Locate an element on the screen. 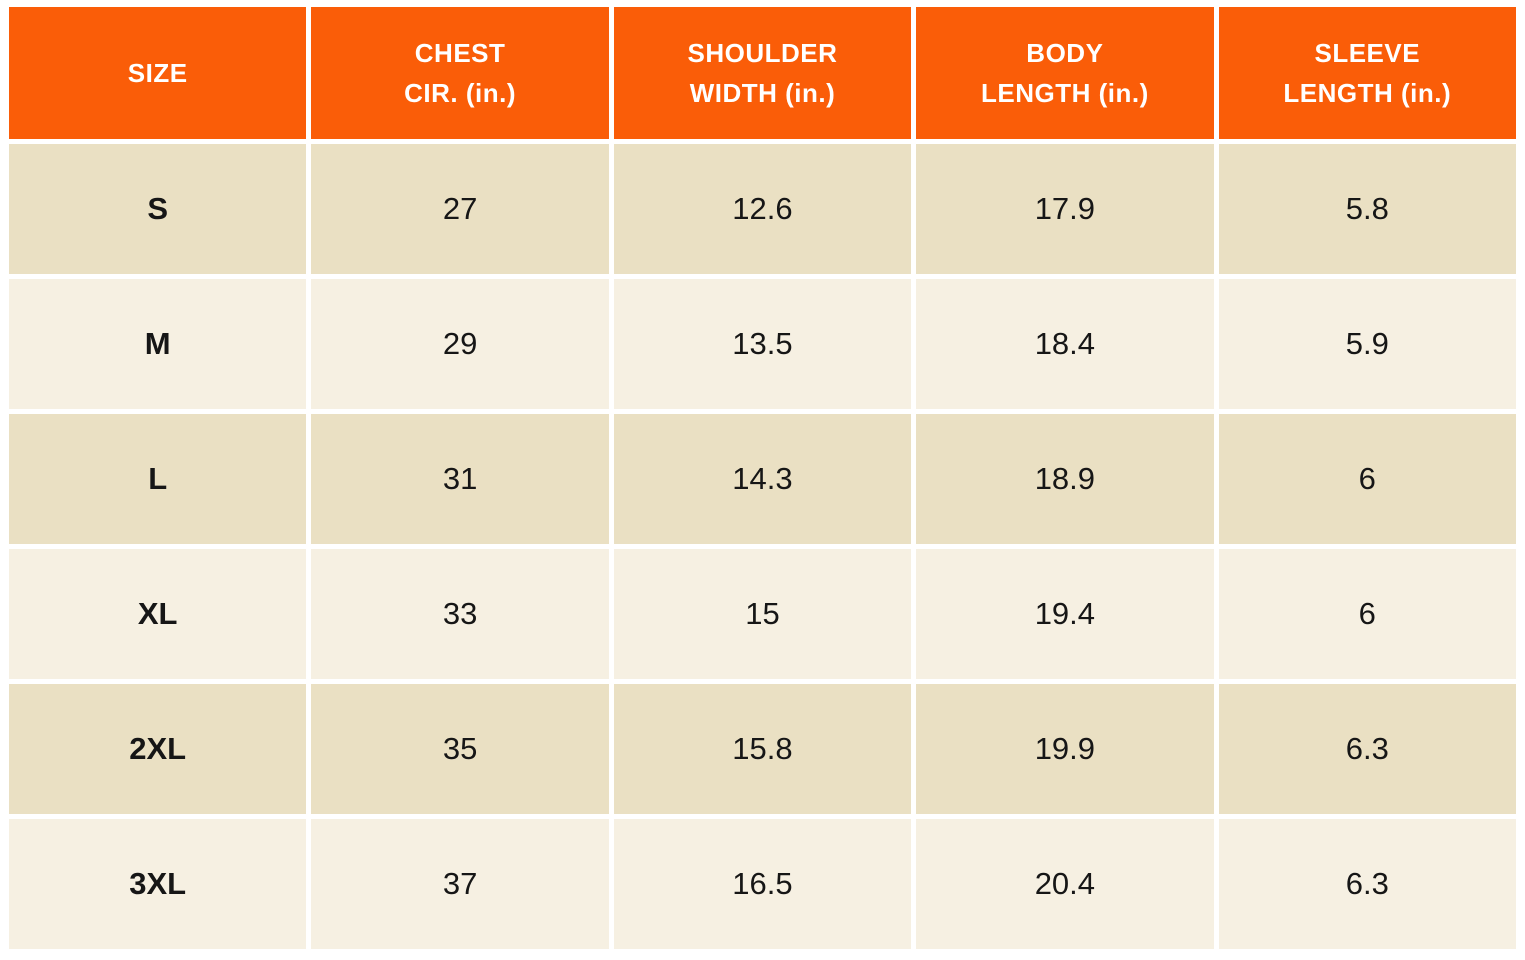  cell-shoulder-width: 16.5 is located at coordinates (762, 884).